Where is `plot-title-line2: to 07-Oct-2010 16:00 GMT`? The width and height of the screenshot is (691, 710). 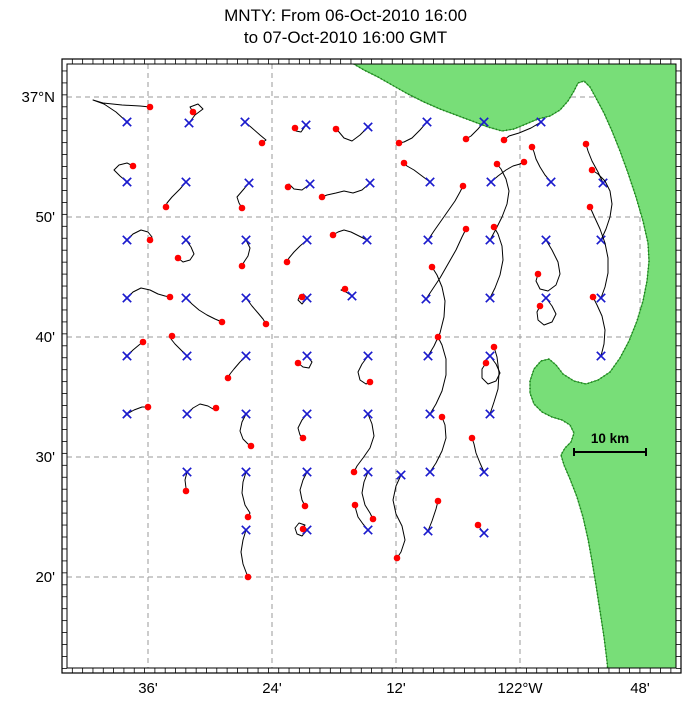
plot-title-line2: to 07-Oct-2010 16:00 GMT is located at coordinates (345, 37).